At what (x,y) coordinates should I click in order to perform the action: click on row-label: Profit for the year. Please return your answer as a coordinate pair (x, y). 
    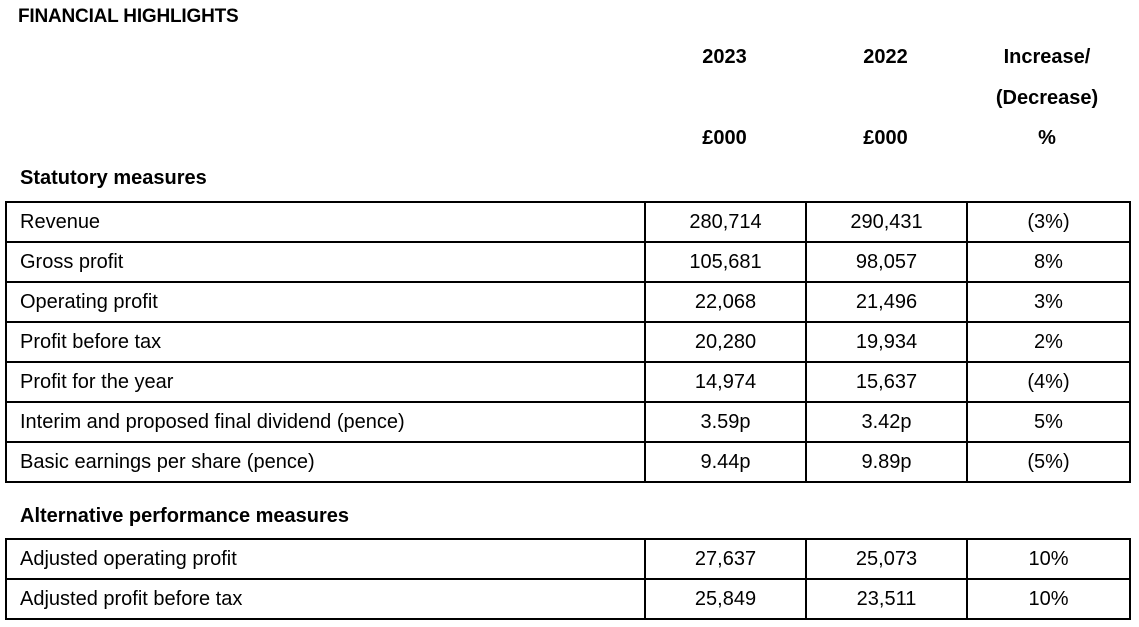
    Looking at the image, I should click on (325, 382).